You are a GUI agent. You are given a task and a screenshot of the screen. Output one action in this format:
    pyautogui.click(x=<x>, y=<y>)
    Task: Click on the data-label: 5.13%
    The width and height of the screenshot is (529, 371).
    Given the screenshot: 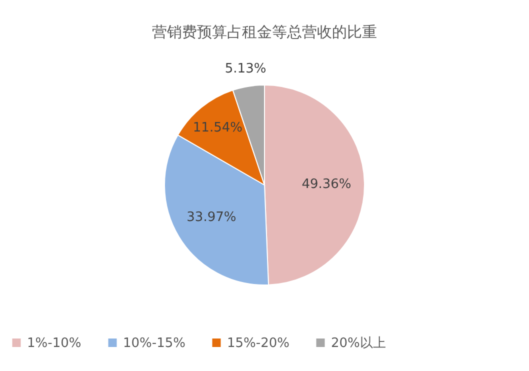 What is the action you would take?
    pyautogui.click(x=245, y=69)
    